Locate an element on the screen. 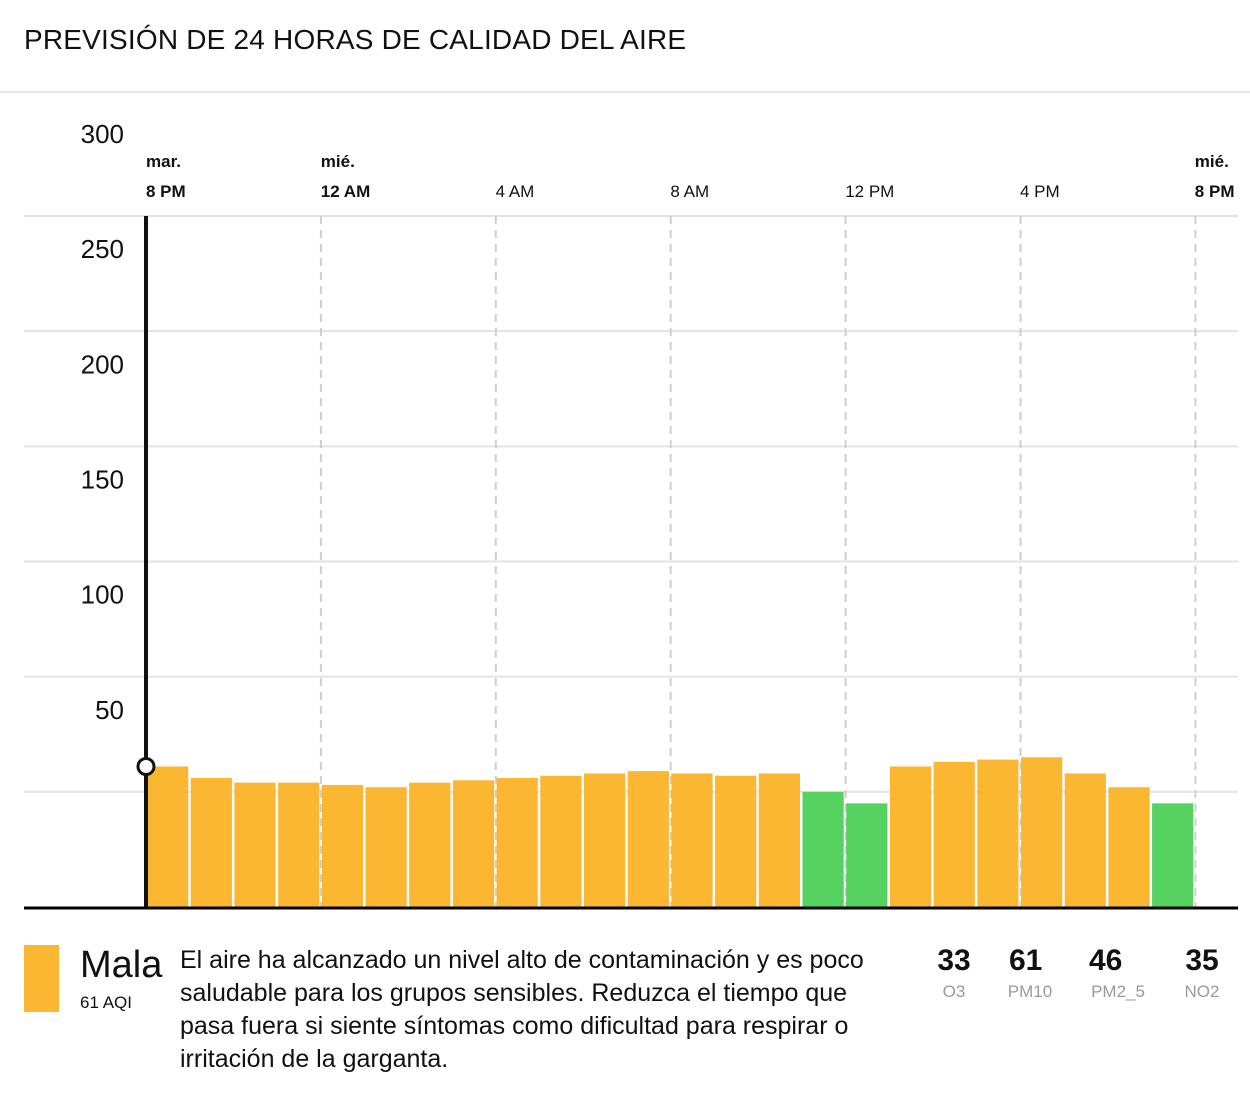 The height and width of the screenshot is (1100, 1250). pollutant-pm2-5: 46 PM2_5 is located at coordinates (1118, 973).